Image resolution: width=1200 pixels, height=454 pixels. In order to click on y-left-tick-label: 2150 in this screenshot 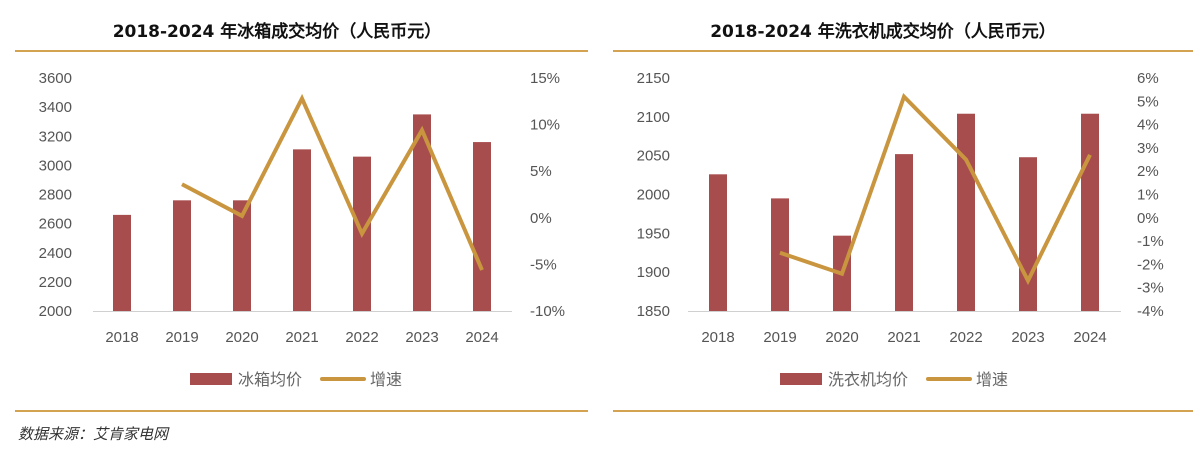, I will do `click(653, 78)`.